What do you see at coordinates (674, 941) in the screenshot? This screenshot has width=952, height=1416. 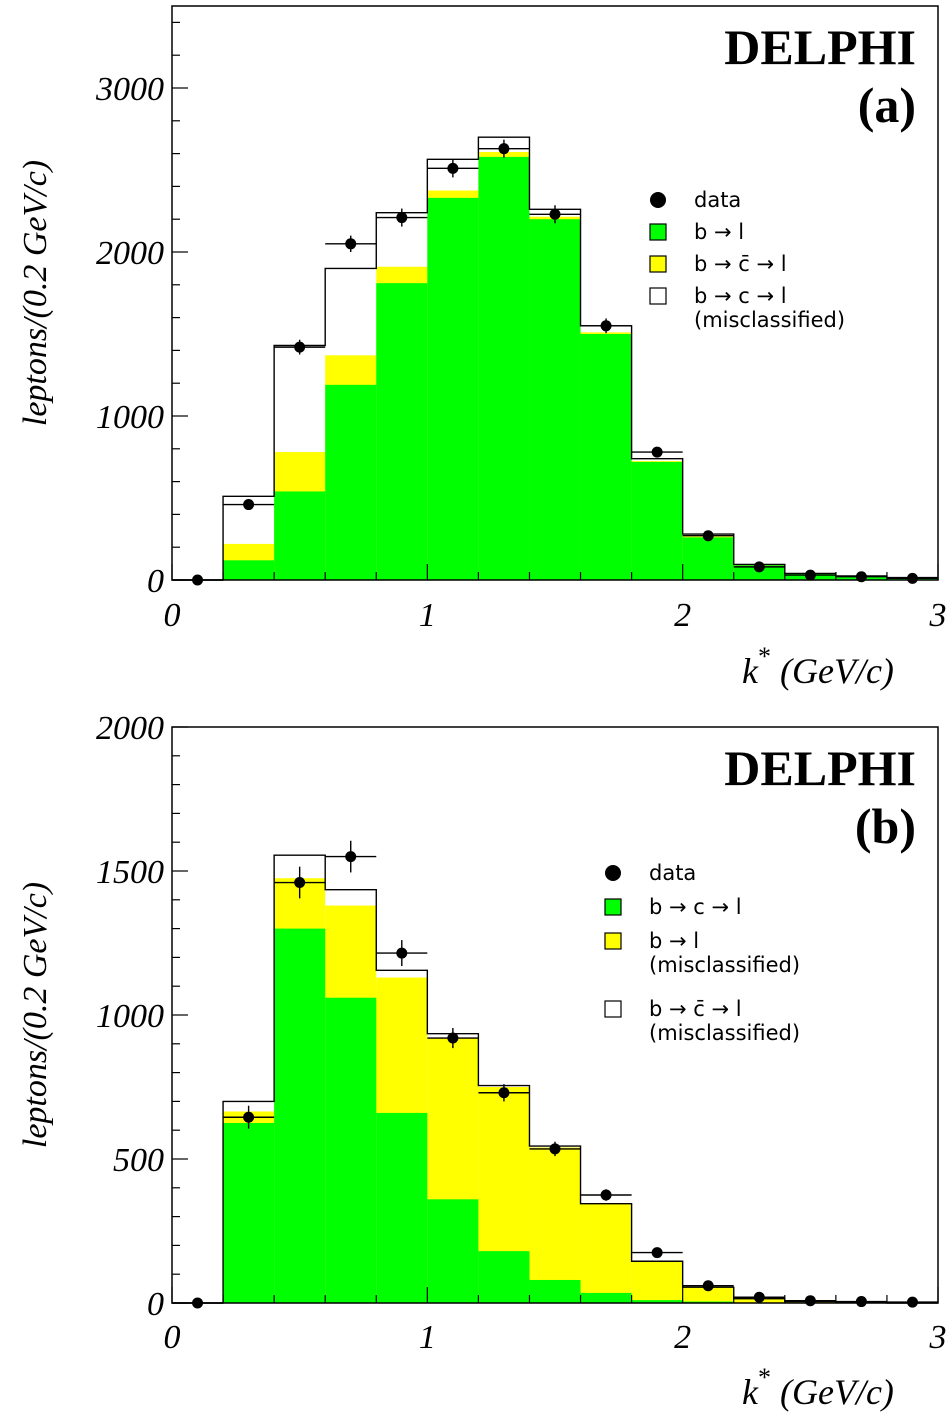 I see `legend-label: b → l` at bounding box center [674, 941].